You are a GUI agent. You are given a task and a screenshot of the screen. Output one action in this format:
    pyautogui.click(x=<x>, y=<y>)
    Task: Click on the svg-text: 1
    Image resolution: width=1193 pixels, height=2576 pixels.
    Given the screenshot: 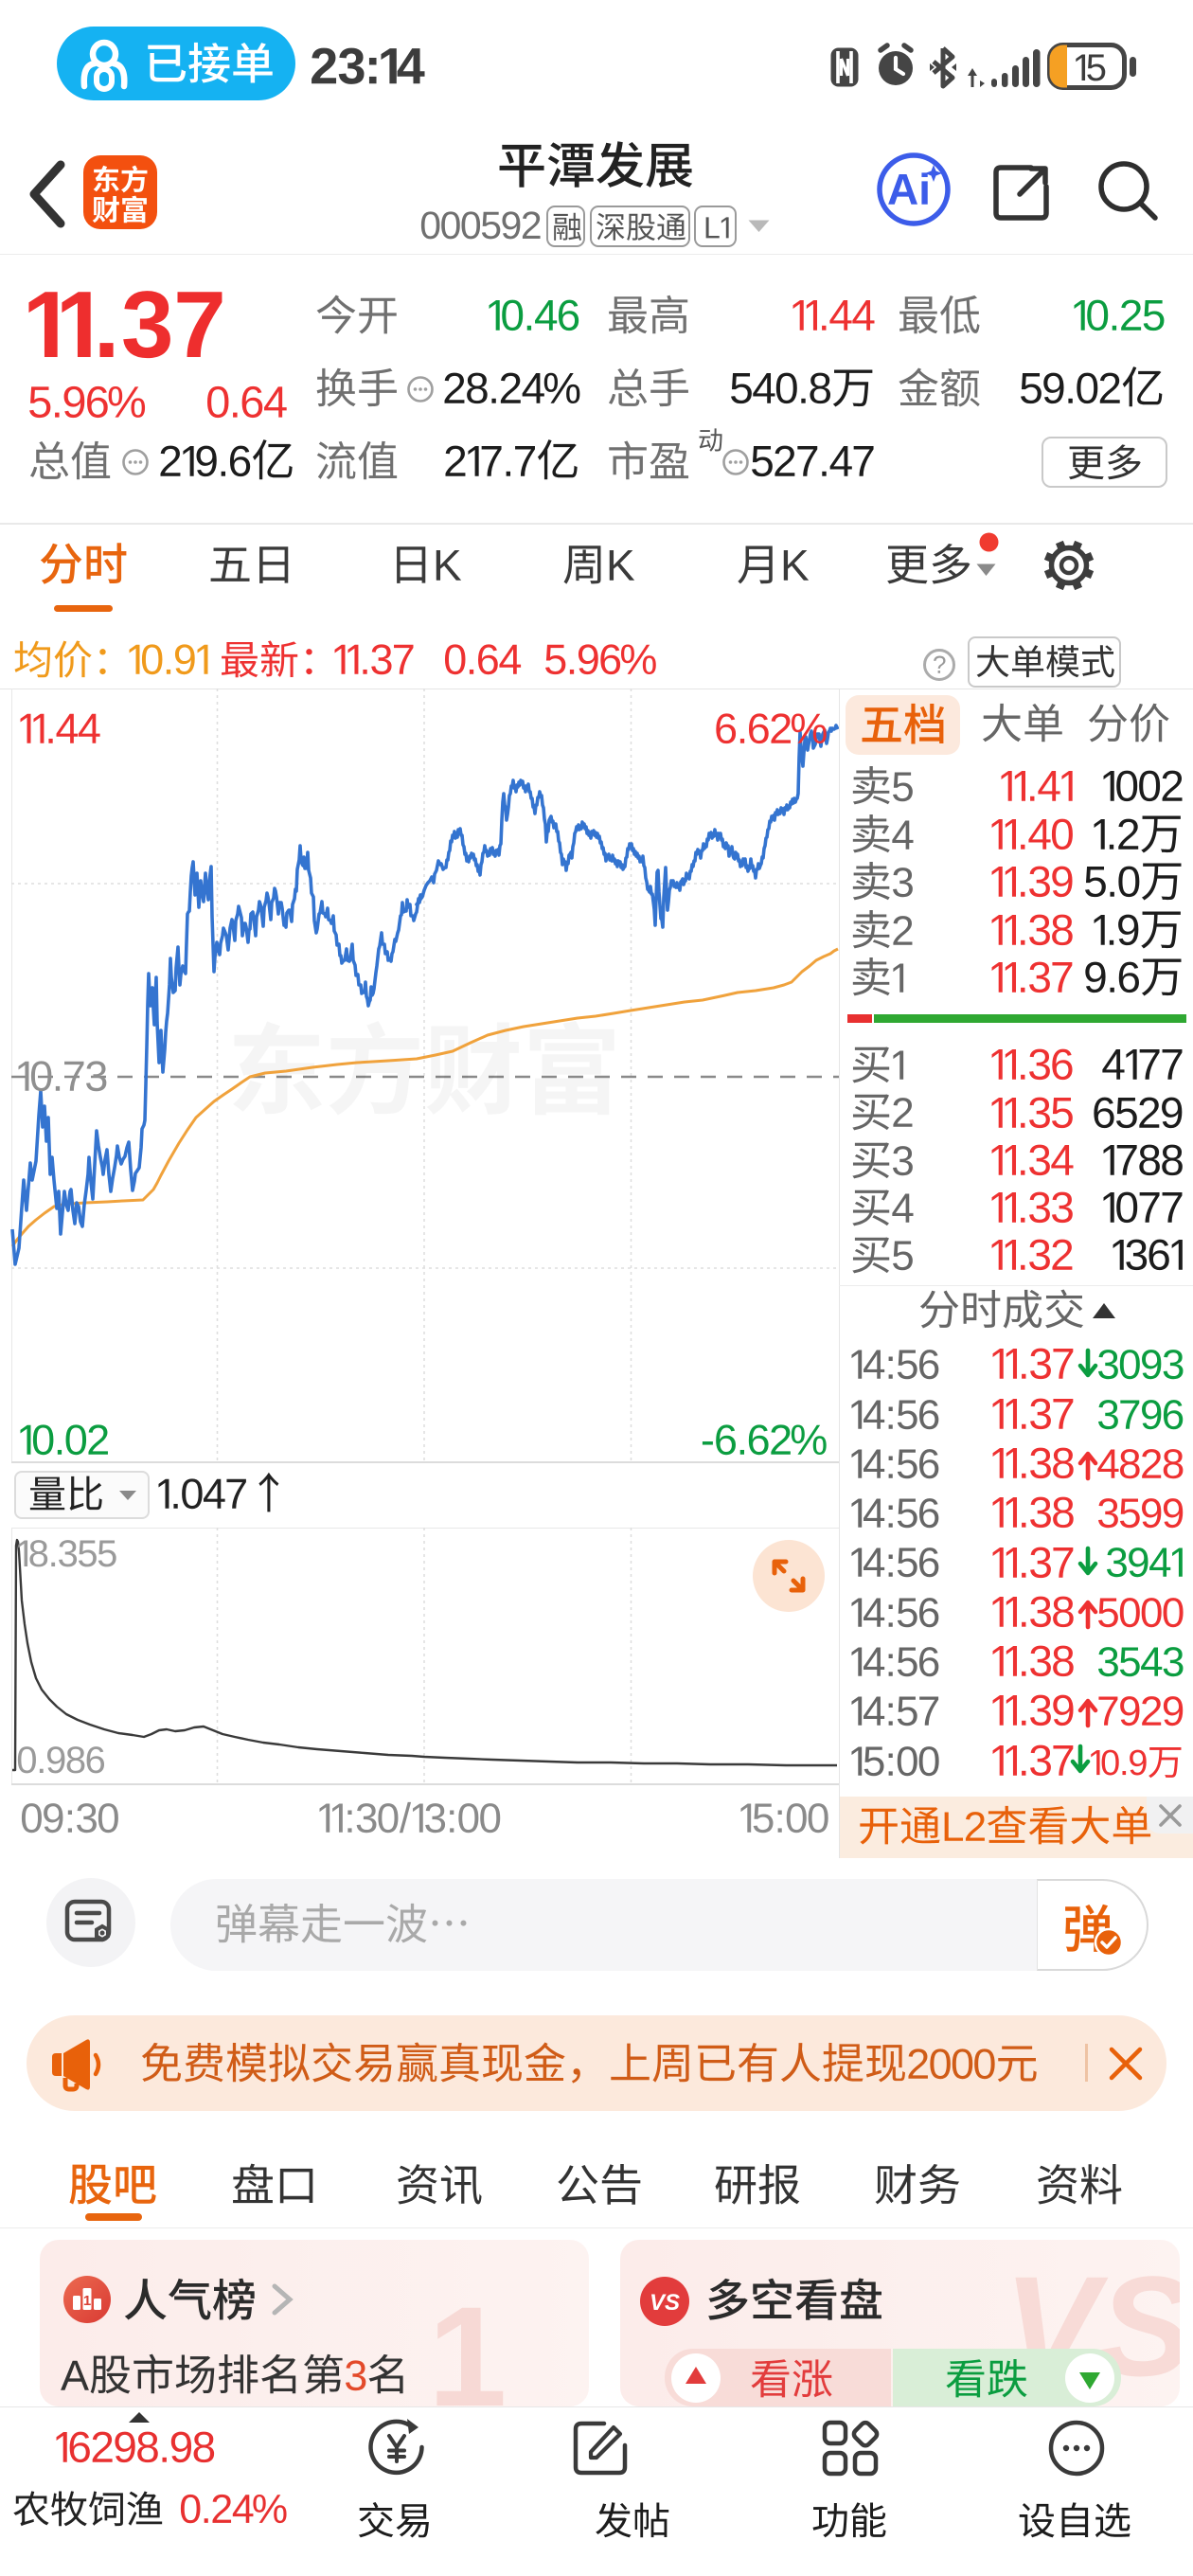 What is the action you would take?
    pyautogui.click(x=87, y=2301)
    